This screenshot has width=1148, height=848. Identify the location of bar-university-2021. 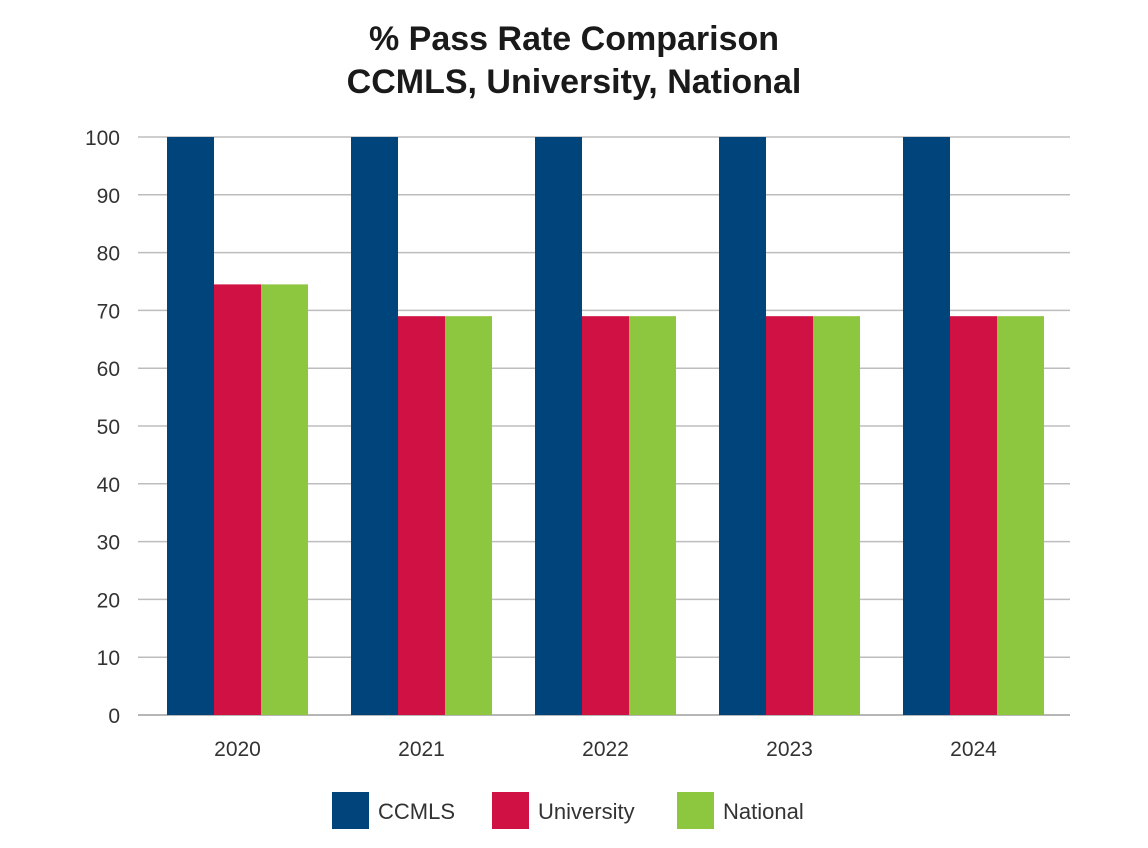
(421, 515).